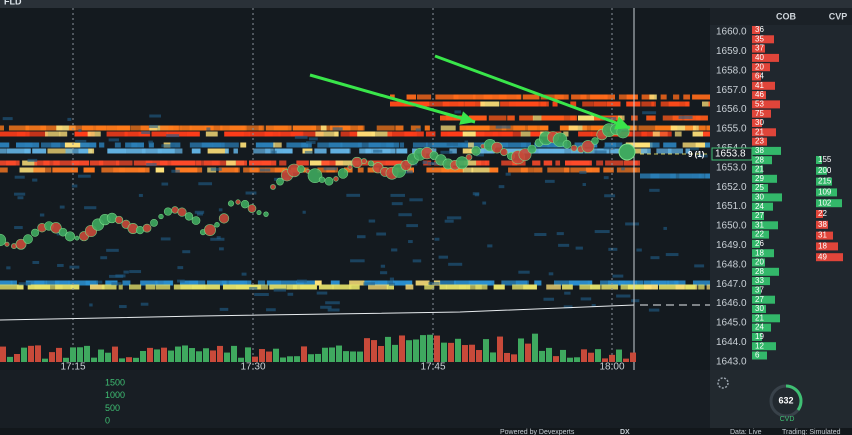 This screenshot has width=852, height=435. Describe the element at coordinates (731, 90) in the screenshot. I see `price-label: 1657.0` at that location.